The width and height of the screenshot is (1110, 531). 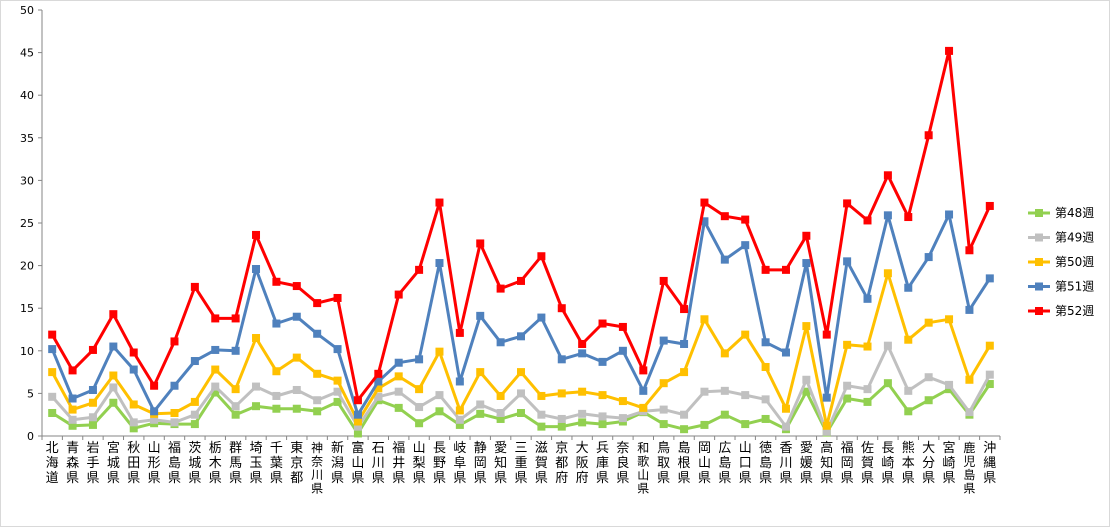 I want to click on x-tick-label: 青森県, so click(x=72, y=463).